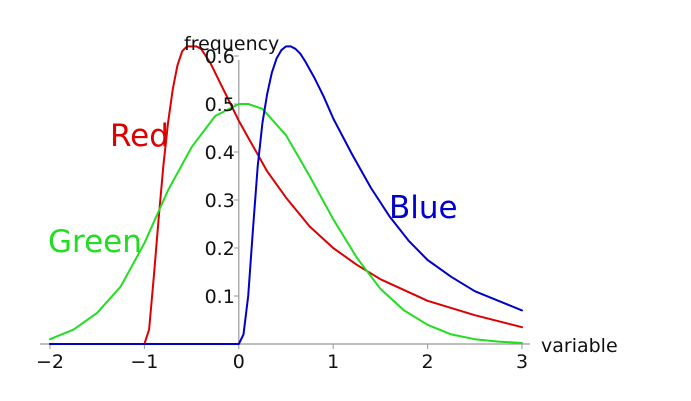  Describe the element at coordinates (220, 249) in the screenshot. I see `y-tick-label: 0.2` at that location.